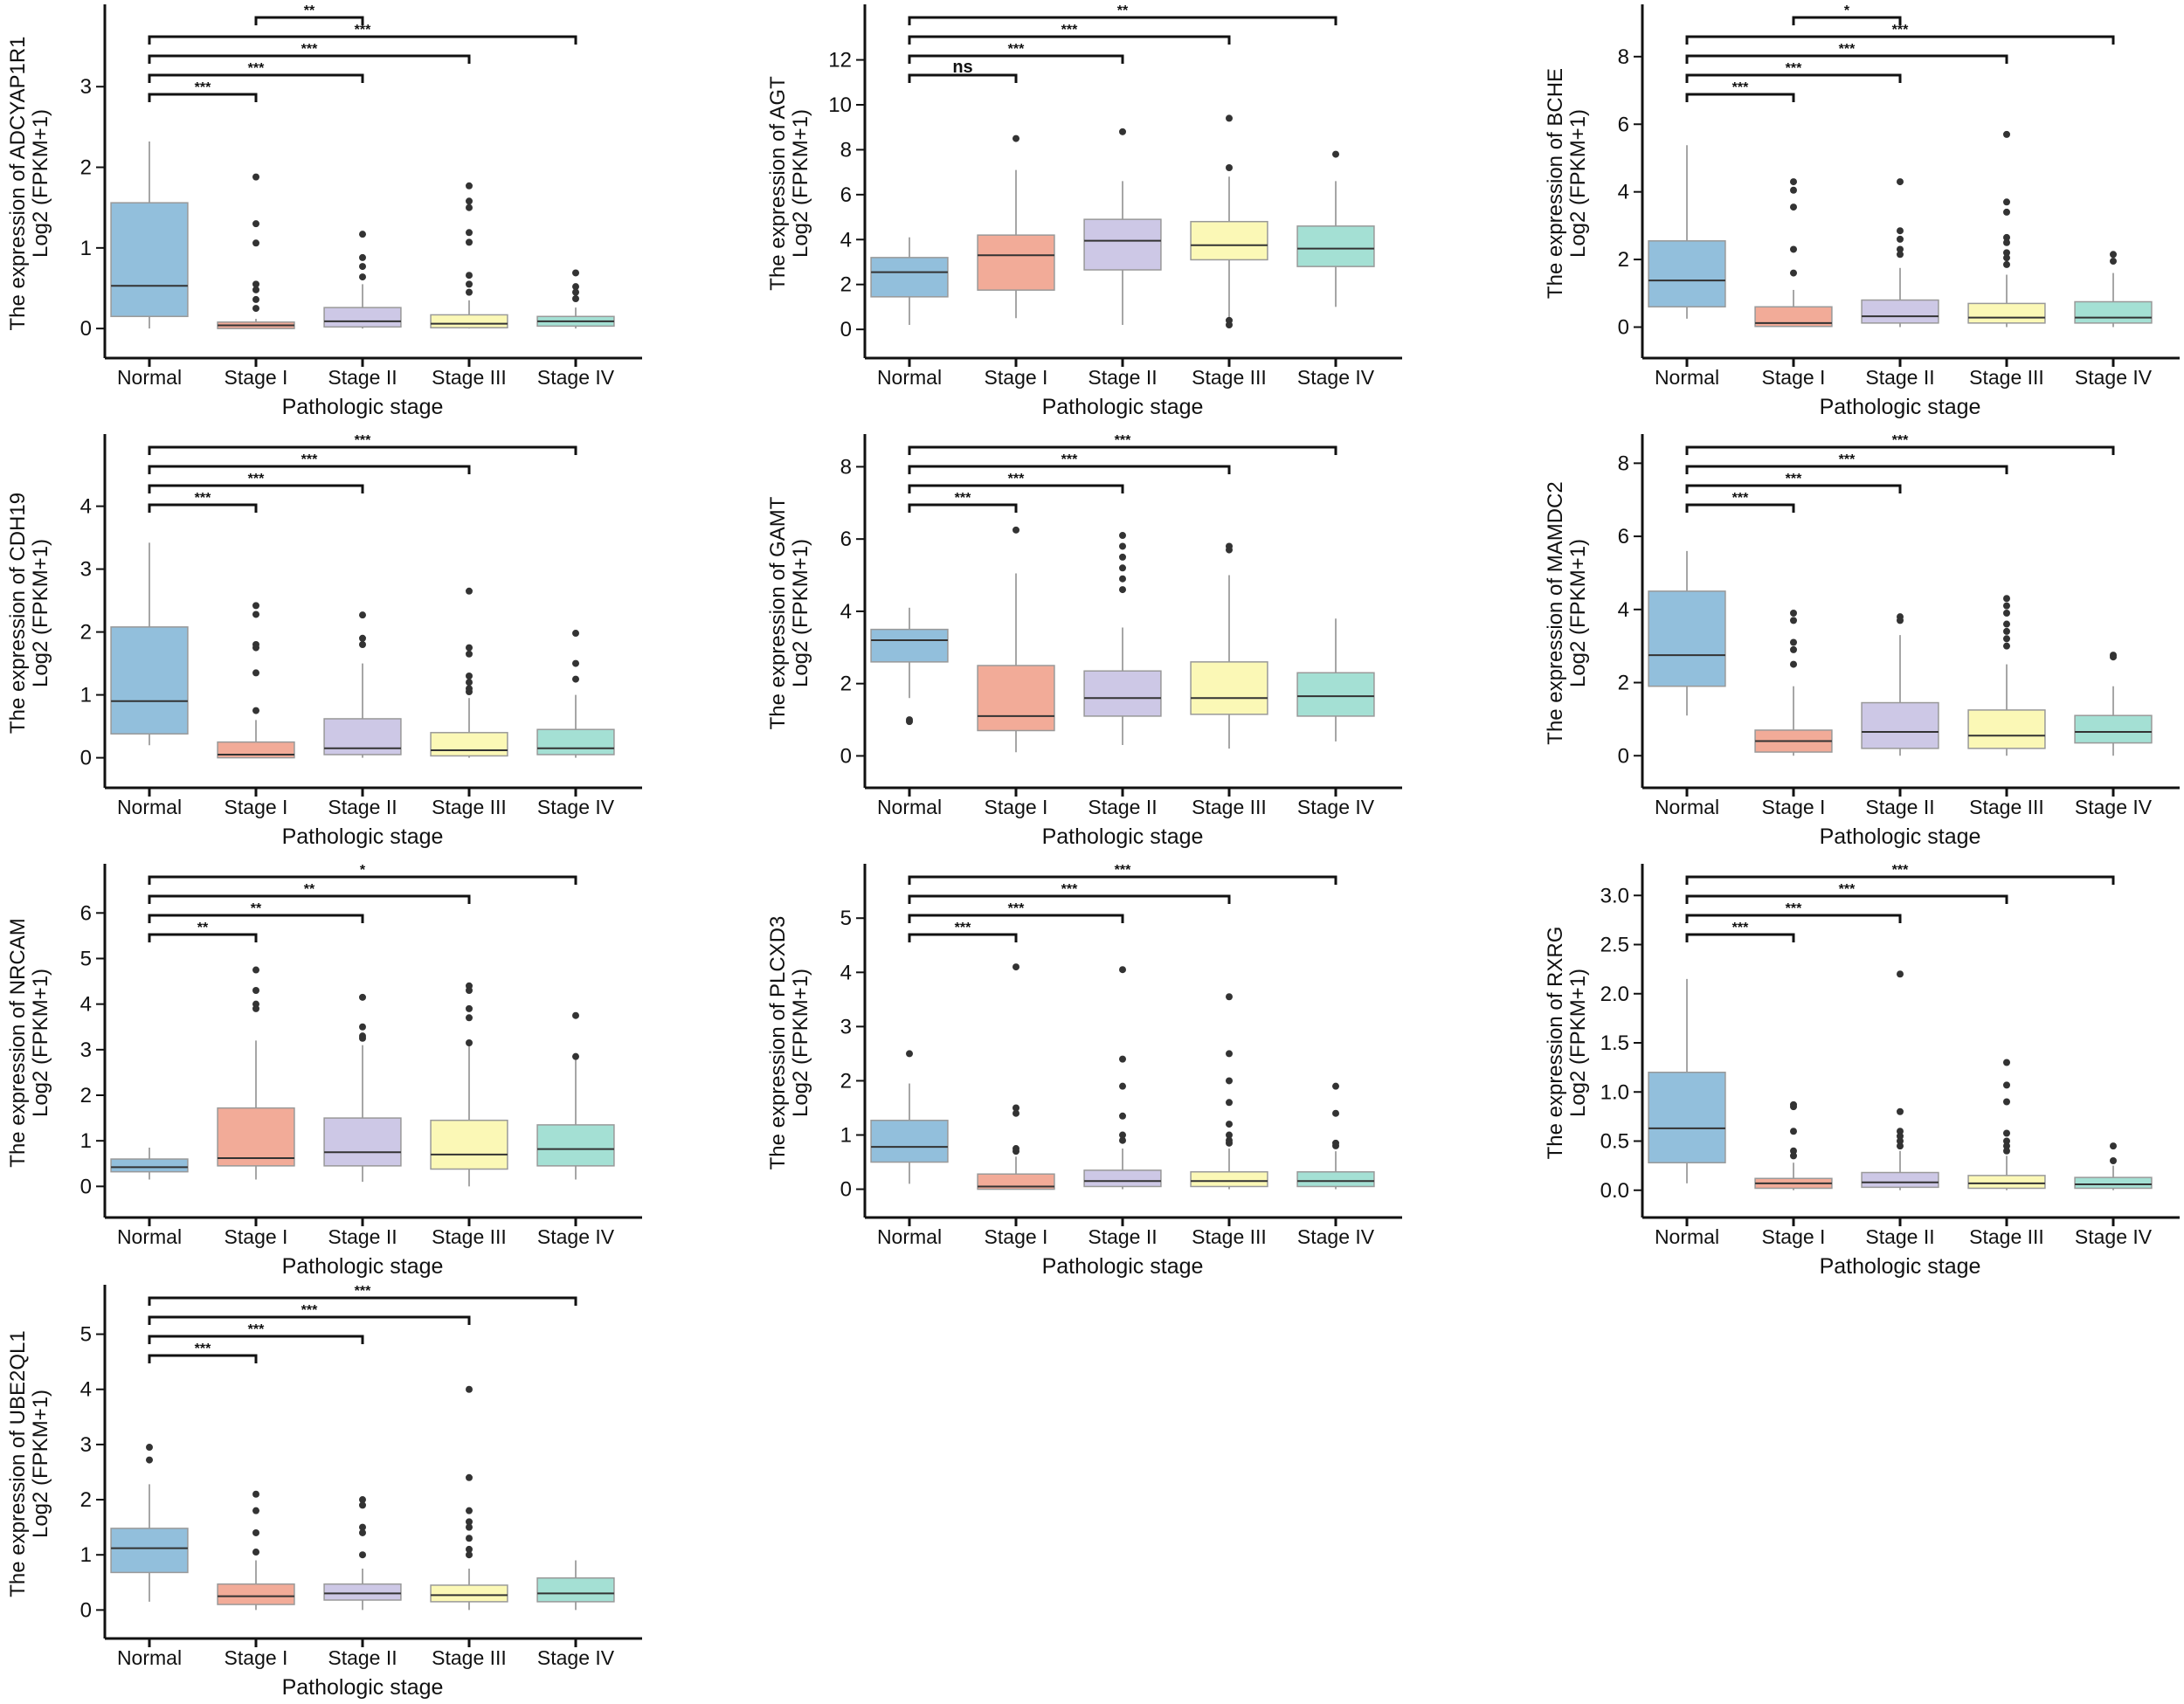 The image size is (2184, 1704). What do you see at coordinates (1123, 407) in the screenshot?
I see `x-axis-title: Pathologic stage` at bounding box center [1123, 407].